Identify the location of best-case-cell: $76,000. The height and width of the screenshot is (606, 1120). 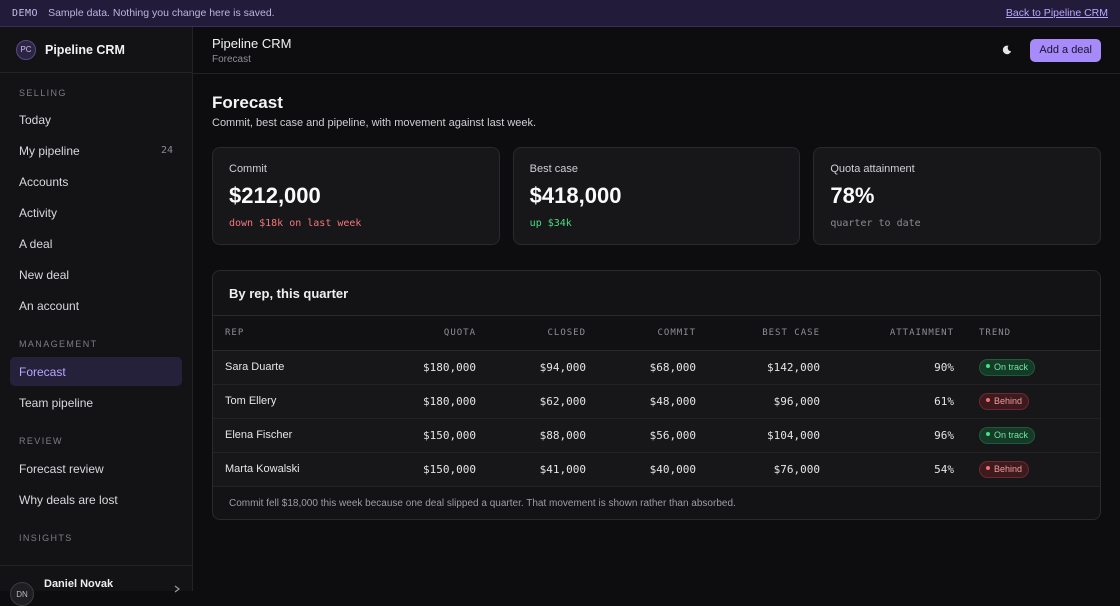
(758, 469).